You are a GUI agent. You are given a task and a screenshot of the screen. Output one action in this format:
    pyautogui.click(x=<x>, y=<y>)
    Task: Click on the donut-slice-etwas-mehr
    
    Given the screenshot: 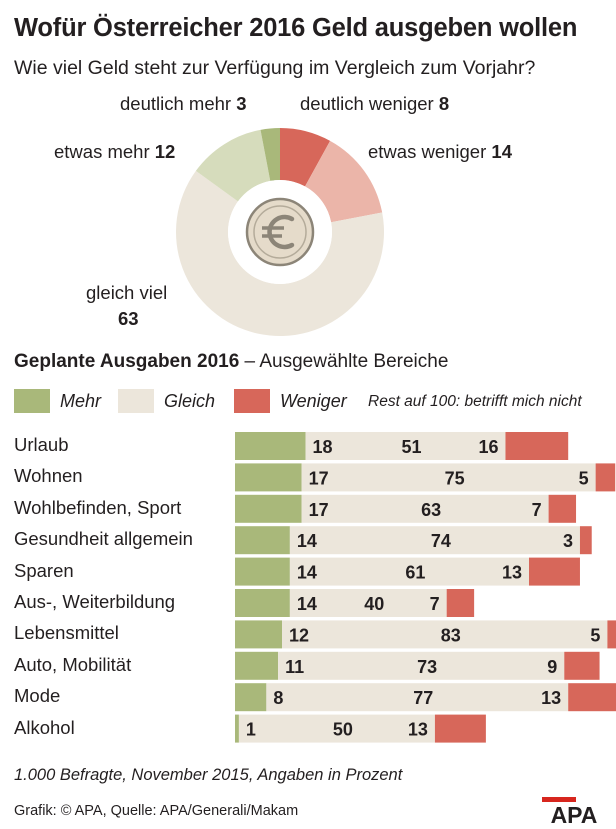 What is the action you would take?
    pyautogui.click(x=233, y=165)
    